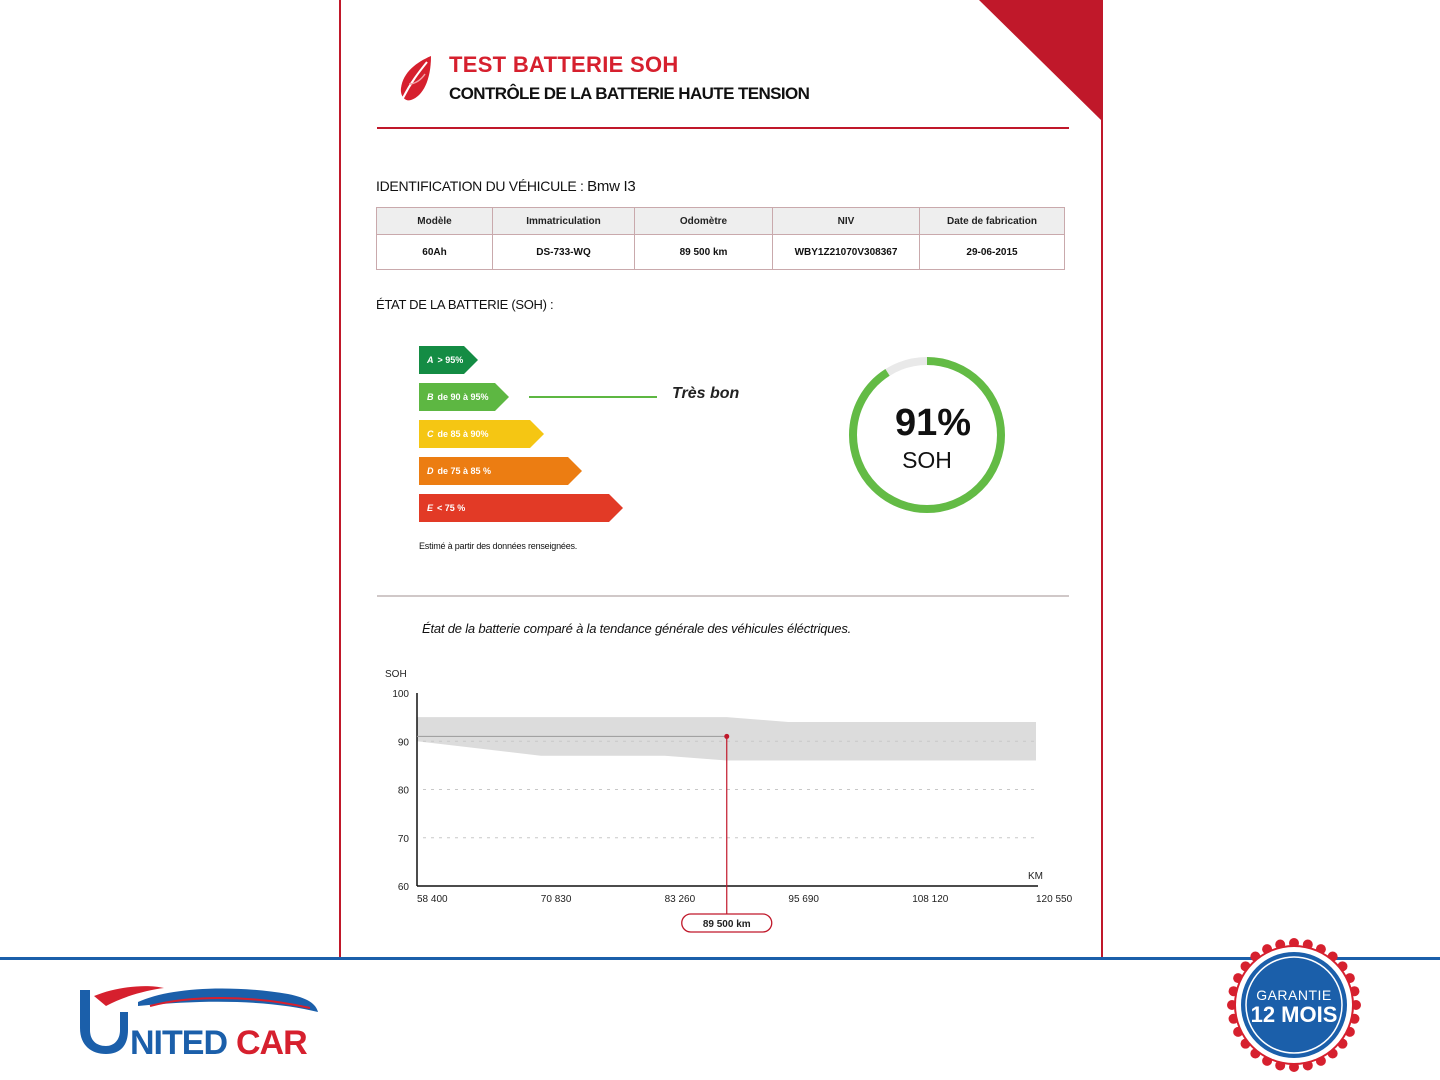 Image resolution: width=1440 pixels, height=1080 pixels. Describe the element at coordinates (482, 186) in the screenshot. I see `identification-label: IDENTIFICATION DU VÉHICULE :` at that location.